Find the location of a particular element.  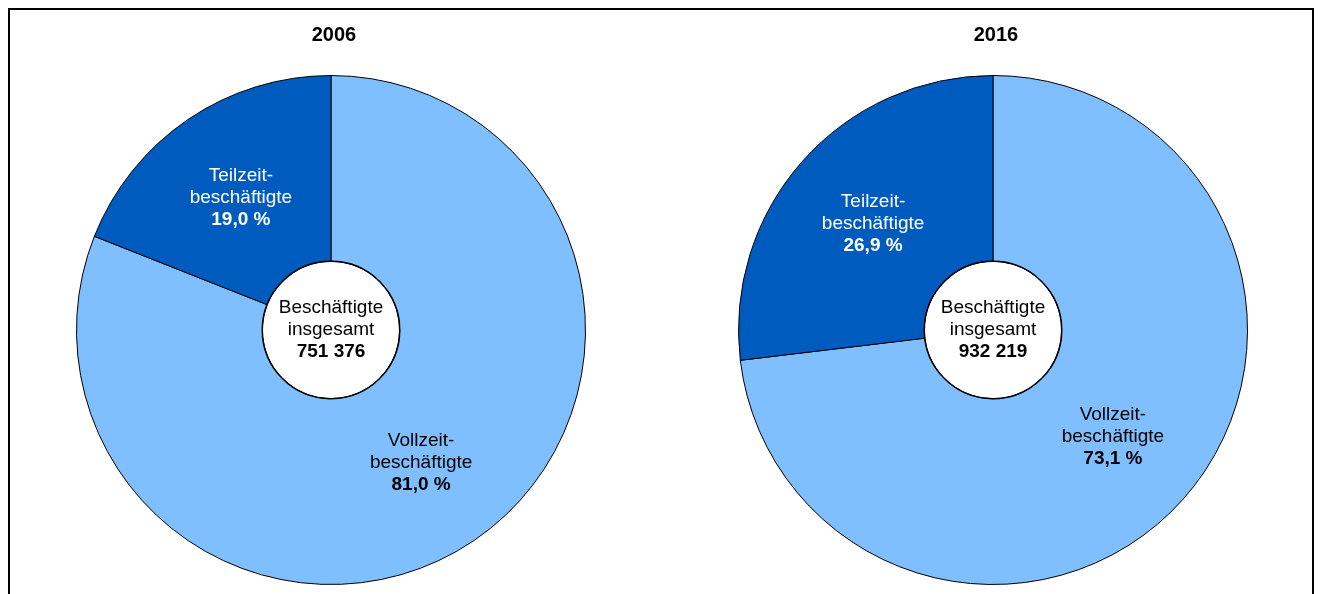

data-label: 19,0 % is located at coordinates (241, 218).